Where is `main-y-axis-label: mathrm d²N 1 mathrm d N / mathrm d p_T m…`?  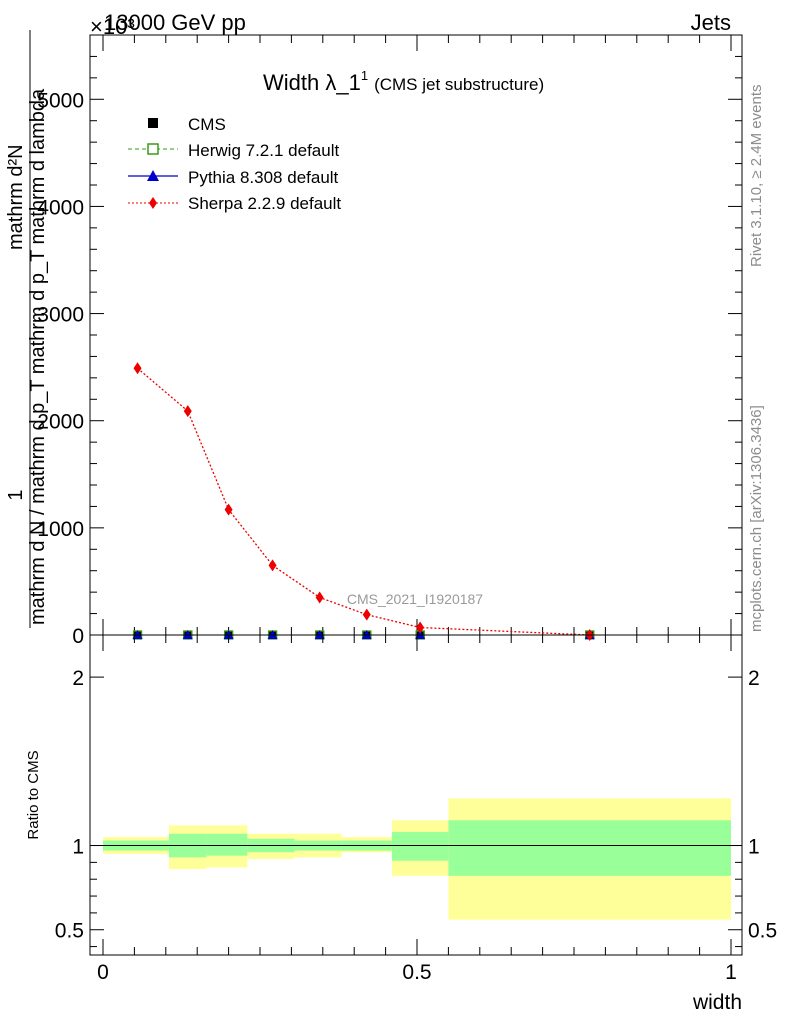
main-y-axis-label: mathrm d²N 1 mathrm d N / mathrm d p_T m… is located at coordinates (27, 329).